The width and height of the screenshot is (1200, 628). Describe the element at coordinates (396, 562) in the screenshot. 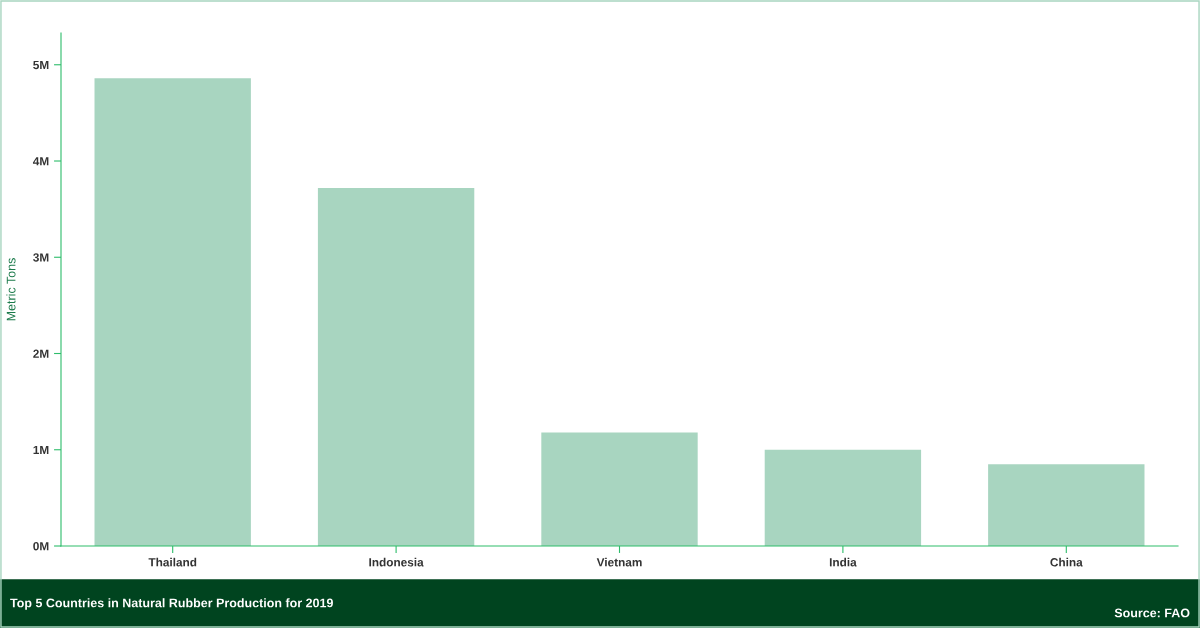

I see `x-tick-label: Indonesia` at that location.